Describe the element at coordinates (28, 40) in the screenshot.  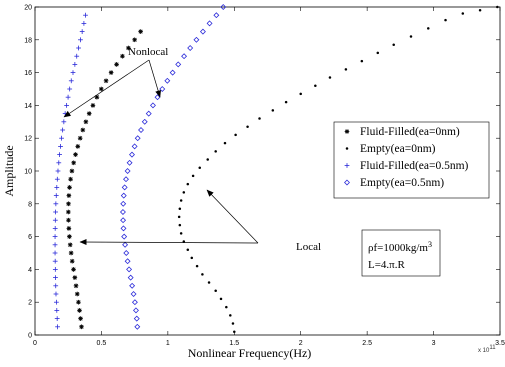
I see `y-tick-label: 18` at that location.